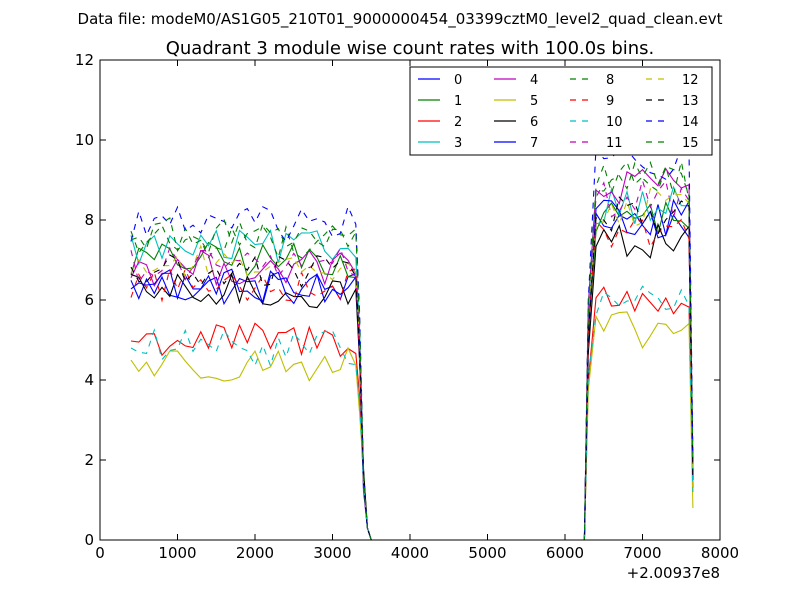 Image resolution: width=800 pixels, height=600 pixels. What do you see at coordinates (690, 101) in the screenshot?
I see `legend-label-13: 13` at bounding box center [690, 101].